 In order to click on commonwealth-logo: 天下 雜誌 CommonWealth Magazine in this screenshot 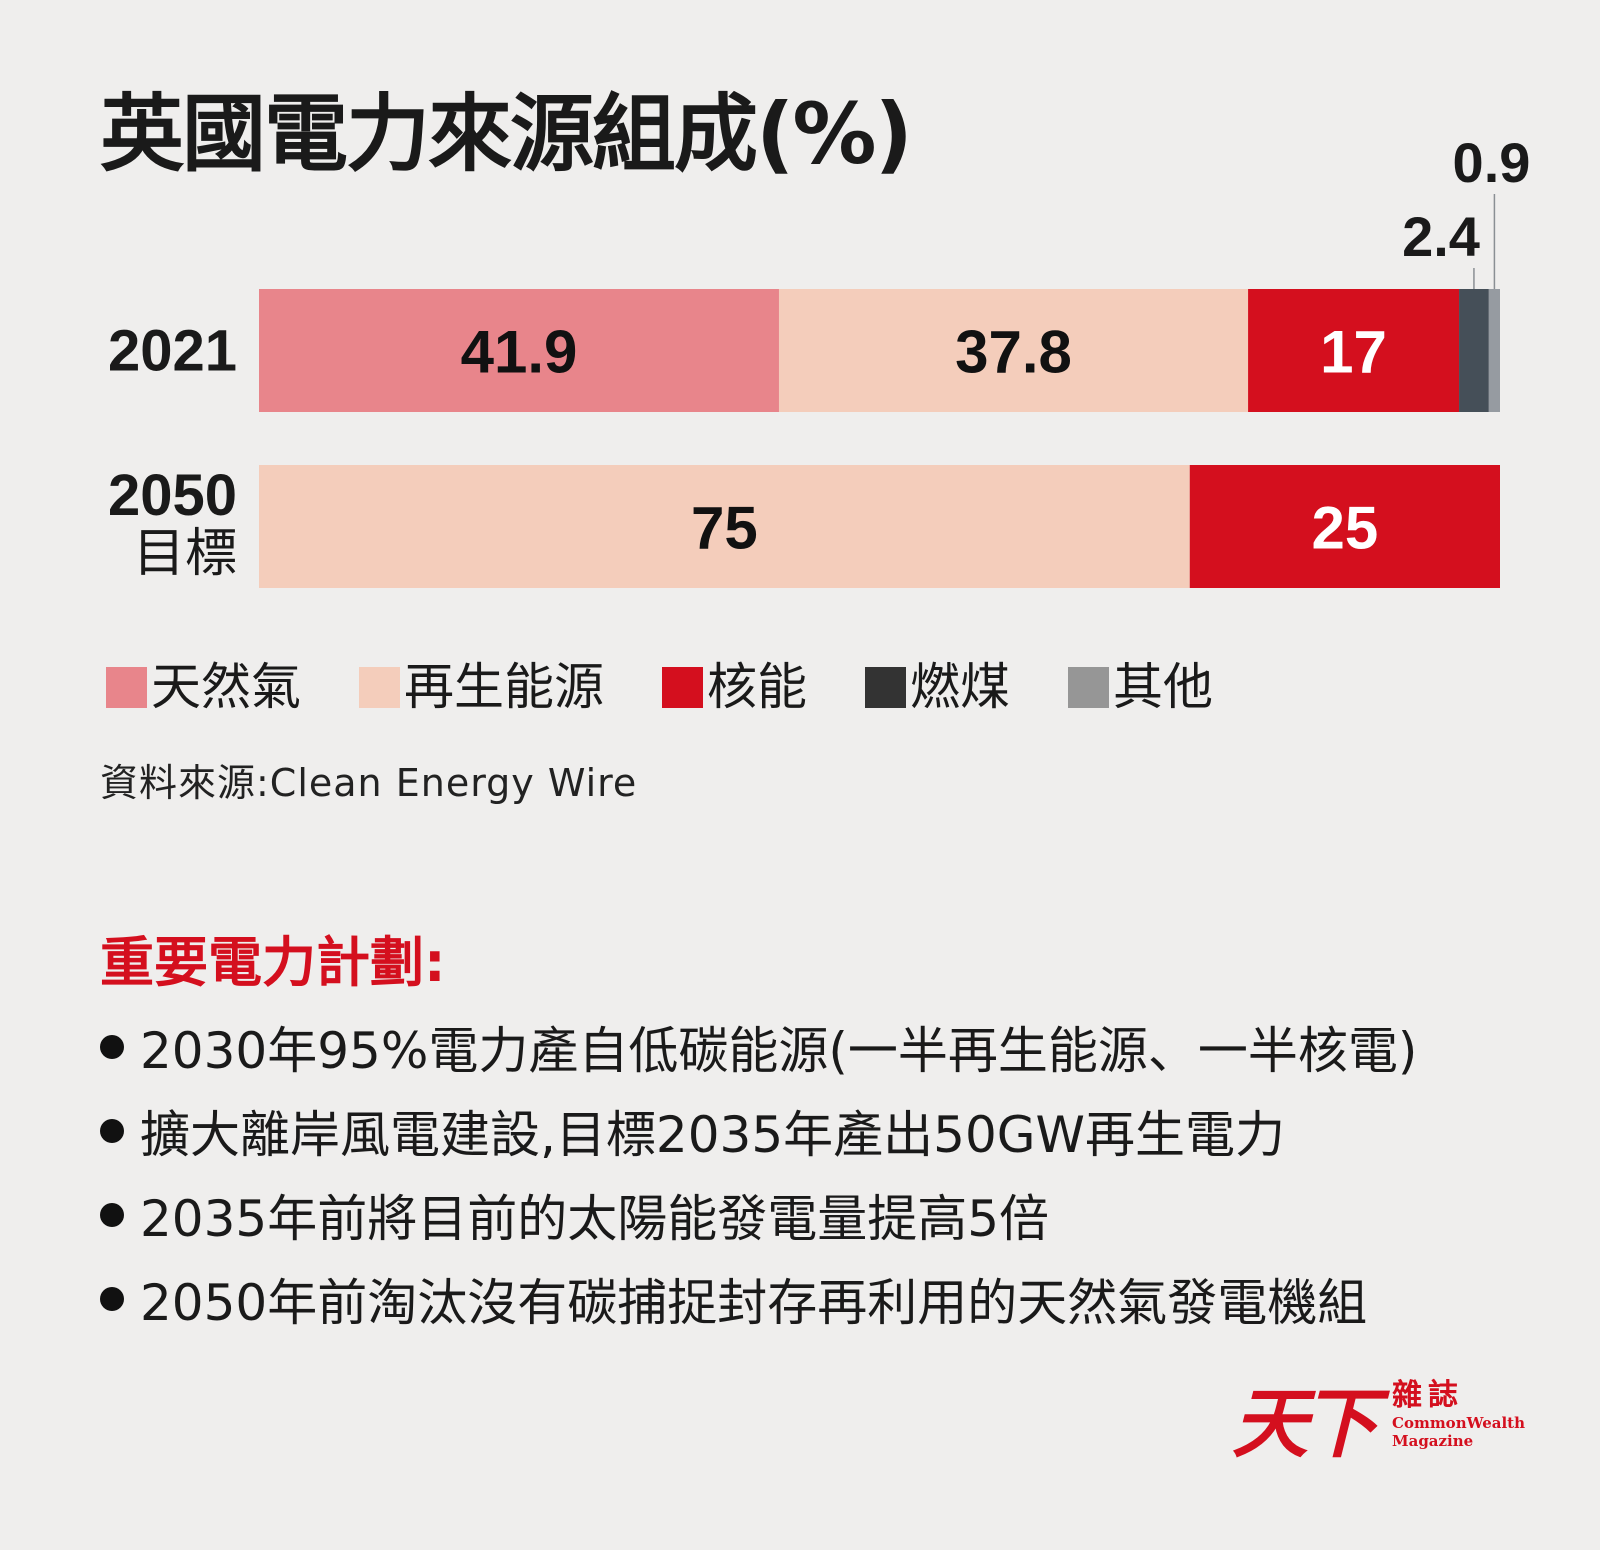, I will do `click(1378, 1418)`.